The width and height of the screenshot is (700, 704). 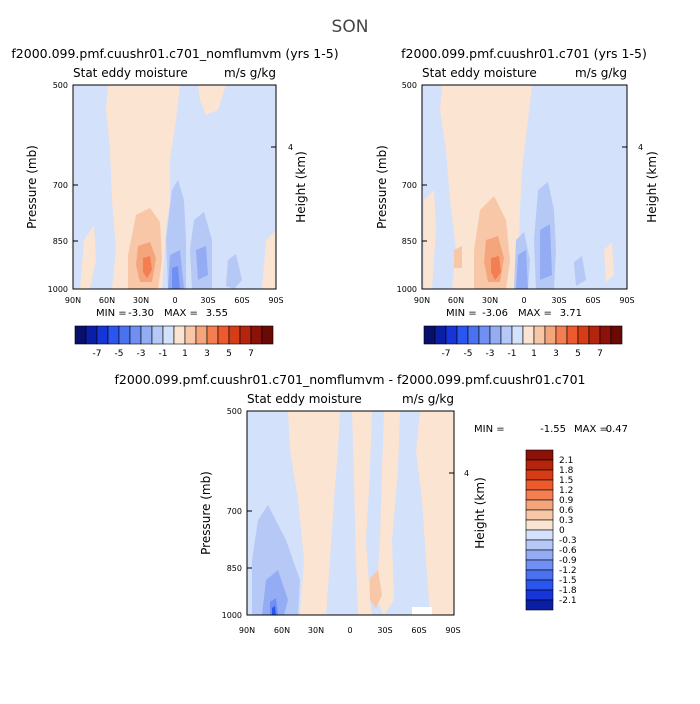 What do you see at coordinates (207, 354) in the screenshot?
I see `colorbar-label: 3` at bounding box center [207, 354].